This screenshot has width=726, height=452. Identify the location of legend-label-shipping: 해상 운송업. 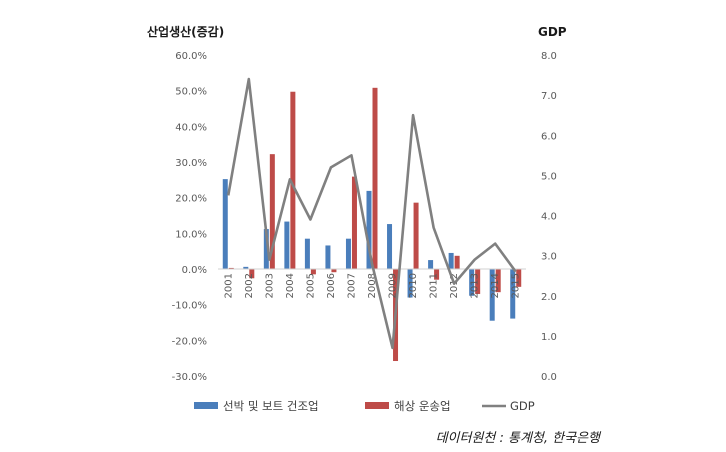
(422, 406).